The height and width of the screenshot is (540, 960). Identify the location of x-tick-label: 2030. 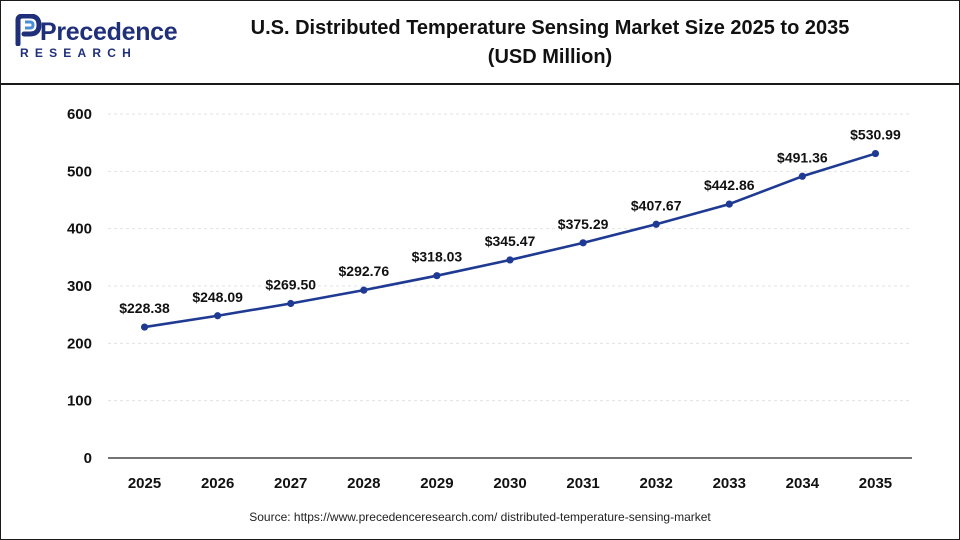
(509, 483).